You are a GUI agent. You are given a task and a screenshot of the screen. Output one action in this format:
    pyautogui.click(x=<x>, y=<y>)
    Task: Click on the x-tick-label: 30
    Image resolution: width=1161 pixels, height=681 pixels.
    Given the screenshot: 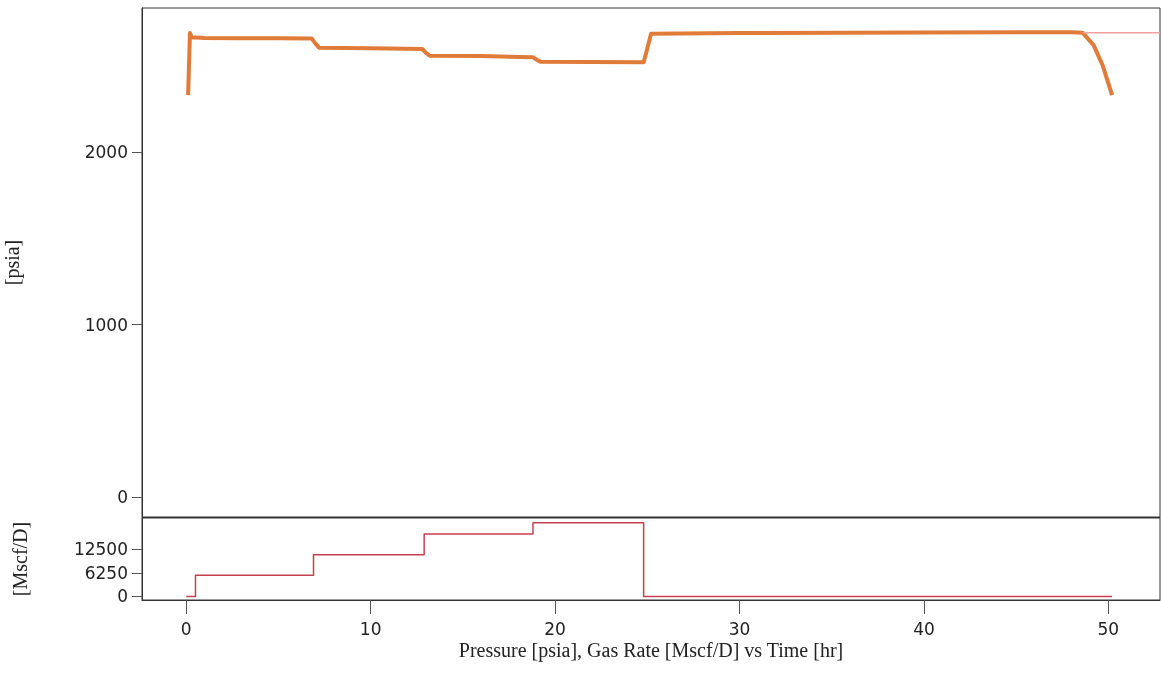 What is the action you would take?
    pyautogui.click(x=739, y=628)
    